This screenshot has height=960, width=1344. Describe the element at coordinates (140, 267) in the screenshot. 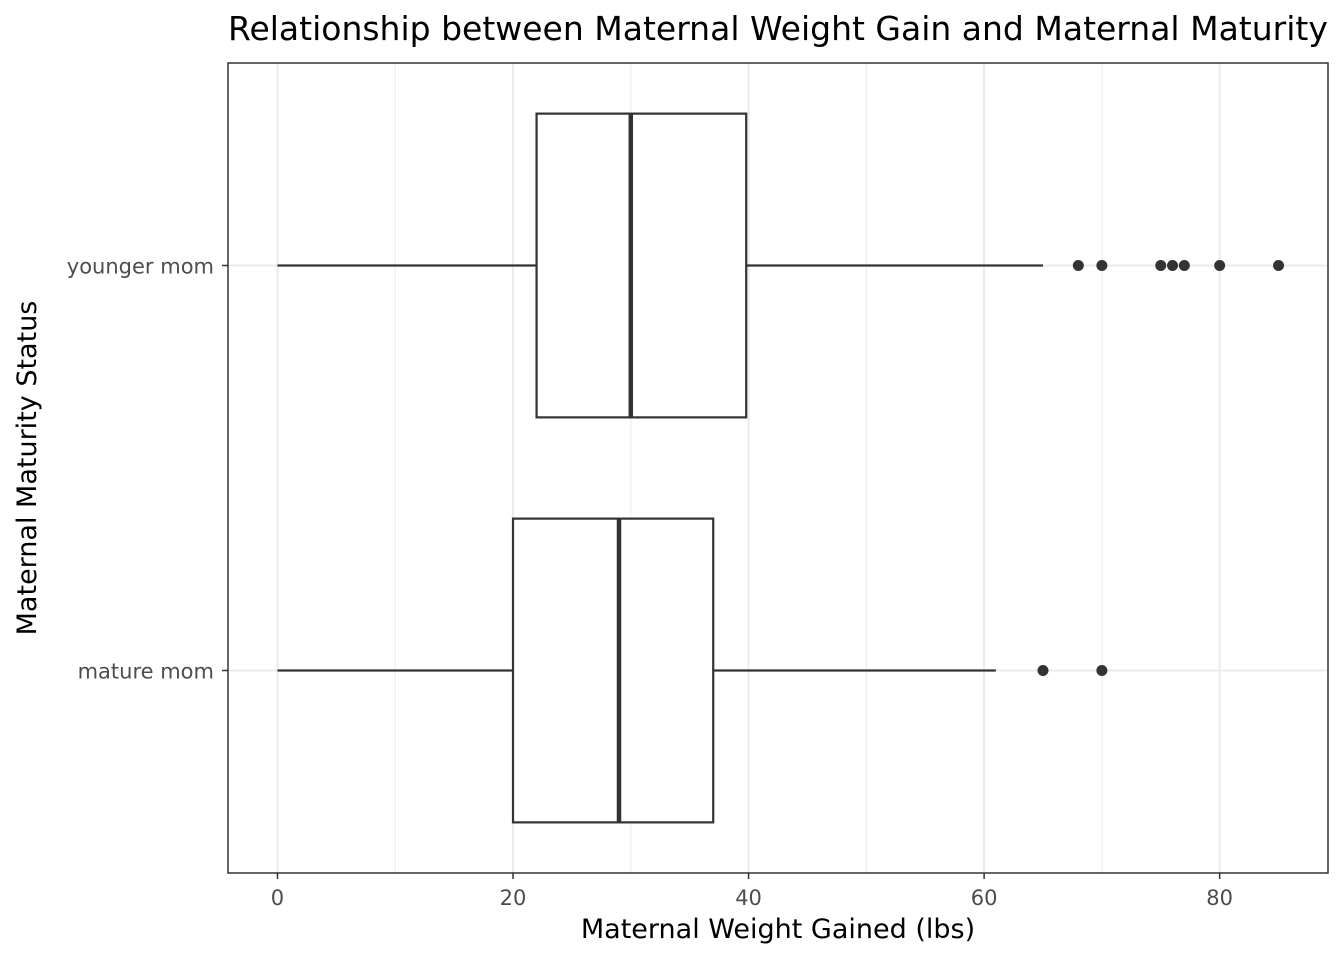

I see `y-tick-label: younger mom` at that location.